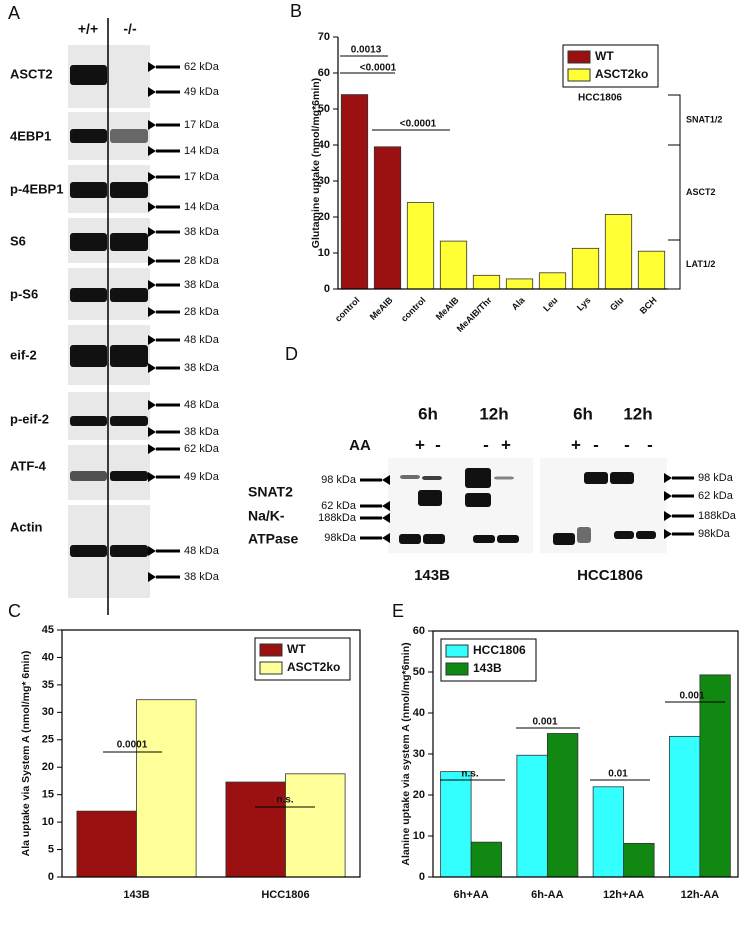 This screenshot has height=926, width=745. What do you see at coordinates (506, 444) in the screenshot?
I see `aa-sign: +` at bounding box center [506, 444].